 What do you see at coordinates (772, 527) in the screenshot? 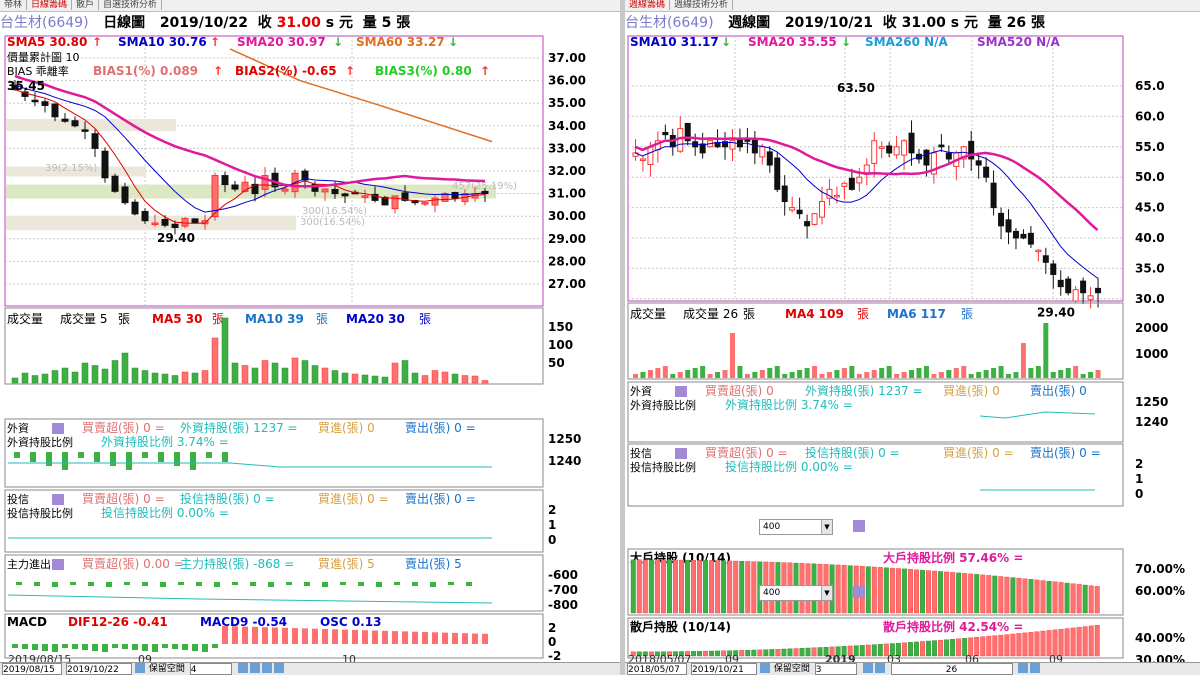
I see `big-holder-select-value: 400` at bounding box center [772, 527].